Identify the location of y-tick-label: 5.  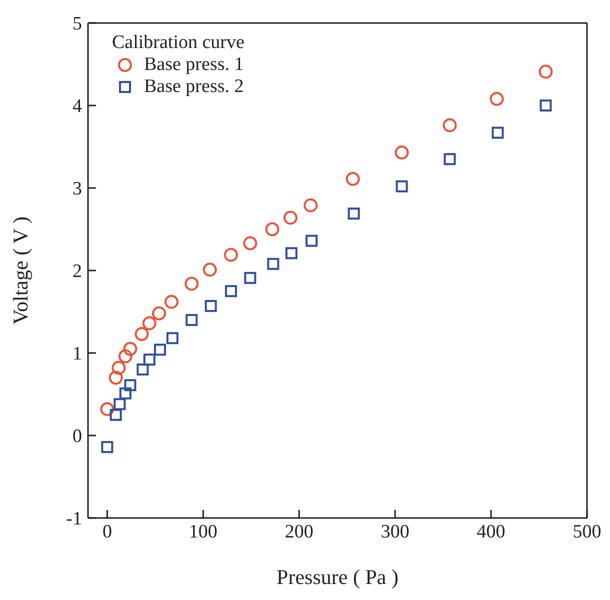
(77, 24).